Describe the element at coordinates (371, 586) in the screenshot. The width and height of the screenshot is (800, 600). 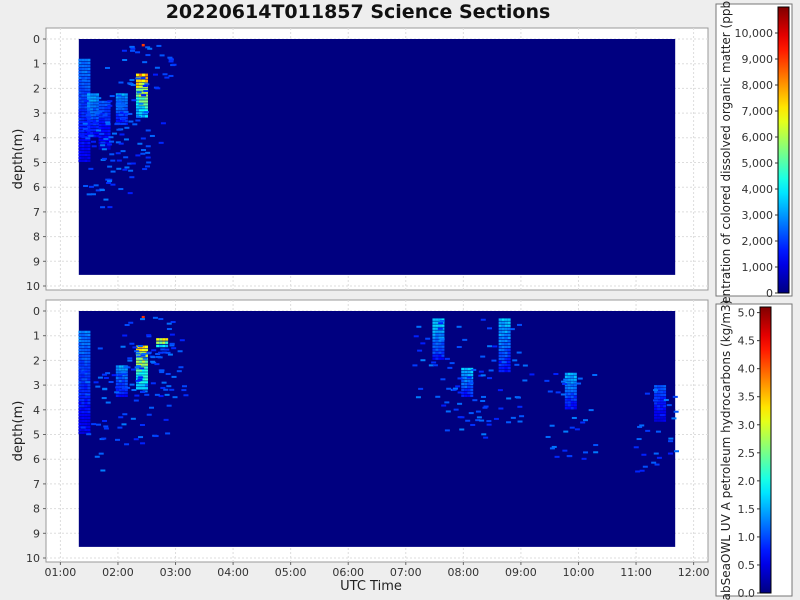
I see `x-axis-label: UTC Time` at that location.